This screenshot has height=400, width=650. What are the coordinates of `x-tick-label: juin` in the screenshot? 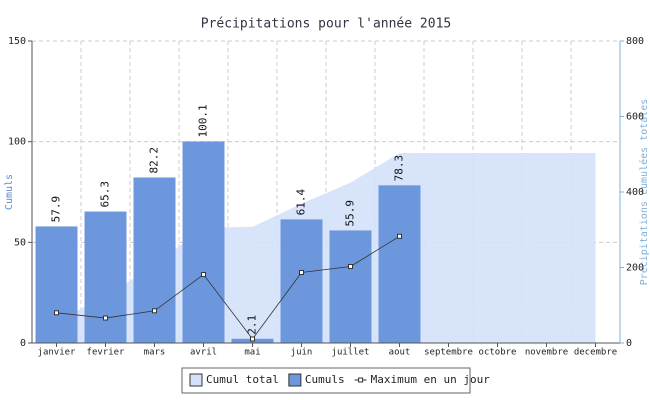 It's located at (302, 353).